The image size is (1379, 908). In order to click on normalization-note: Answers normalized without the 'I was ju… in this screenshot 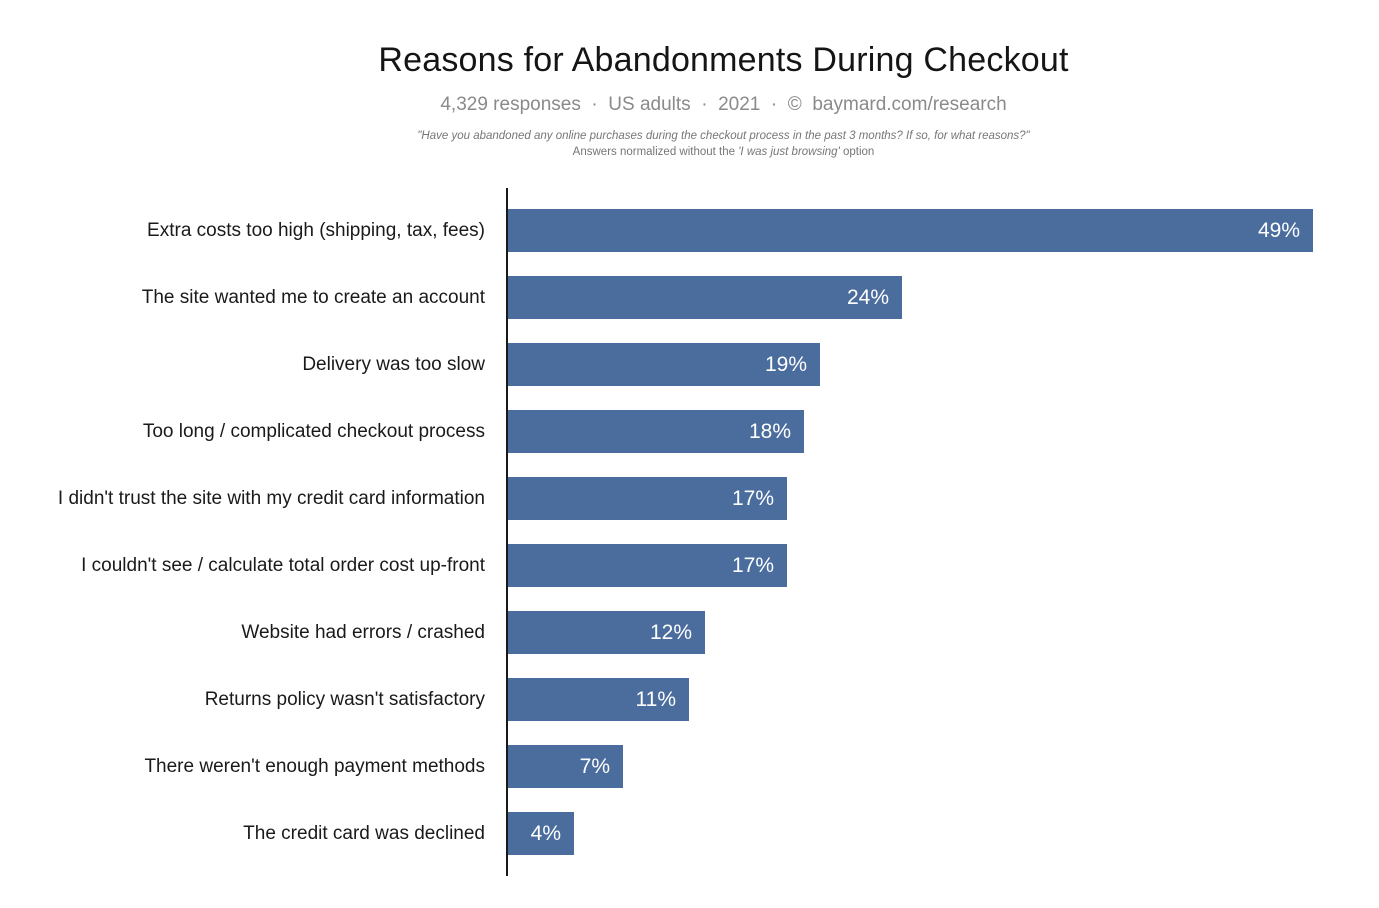, I will do `click(723, 152)`.